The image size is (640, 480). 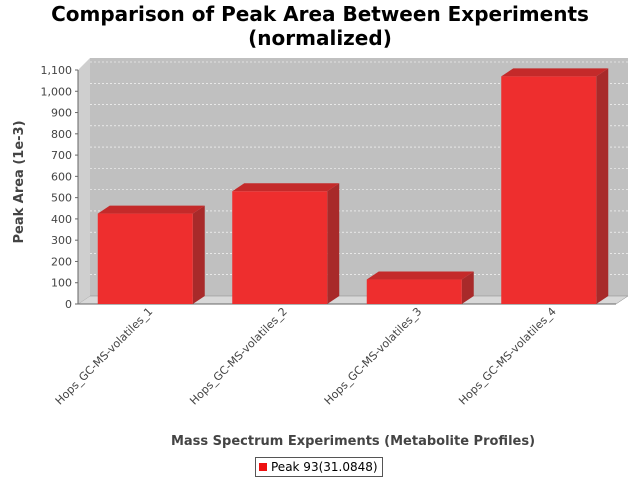 I want to click on y-tick-label: 700, so click(x=61, y=155).